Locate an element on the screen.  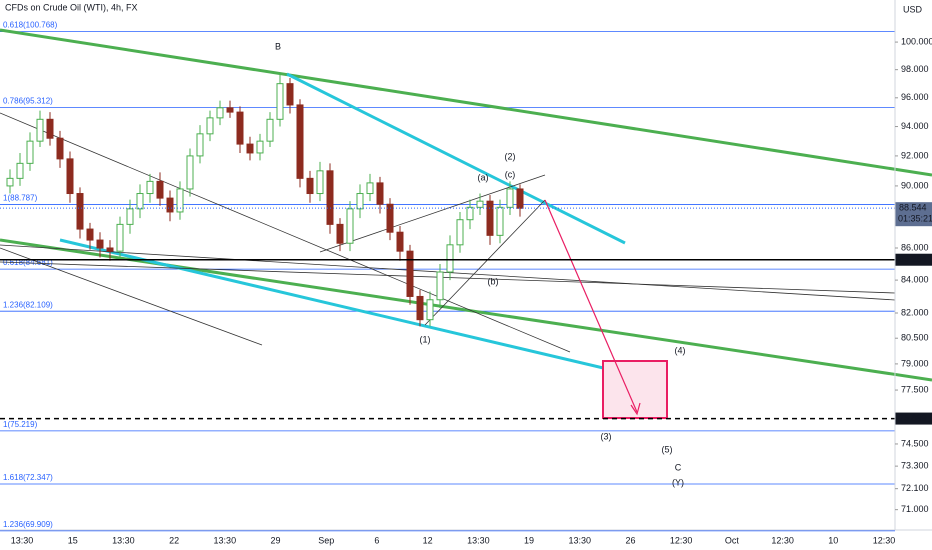
y-tick-label: 71.000 is located at coordinates (915, 509).